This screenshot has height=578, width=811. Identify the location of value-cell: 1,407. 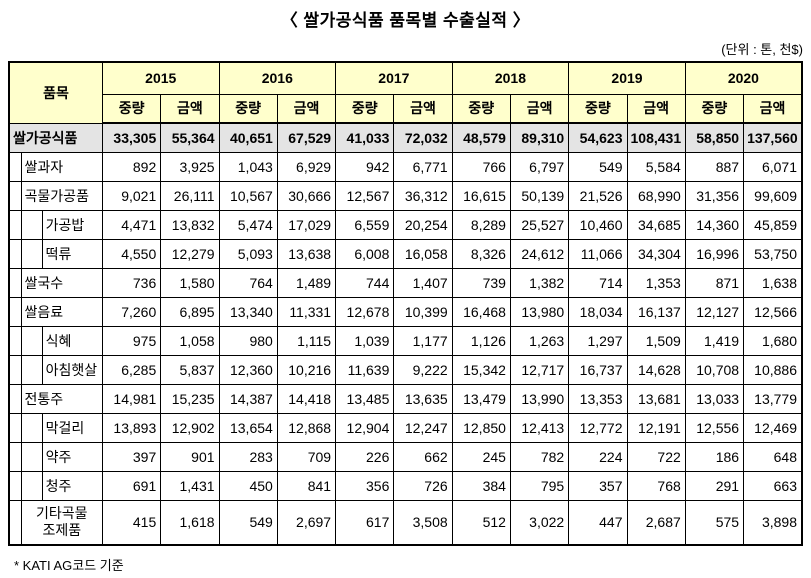
(423, 282).